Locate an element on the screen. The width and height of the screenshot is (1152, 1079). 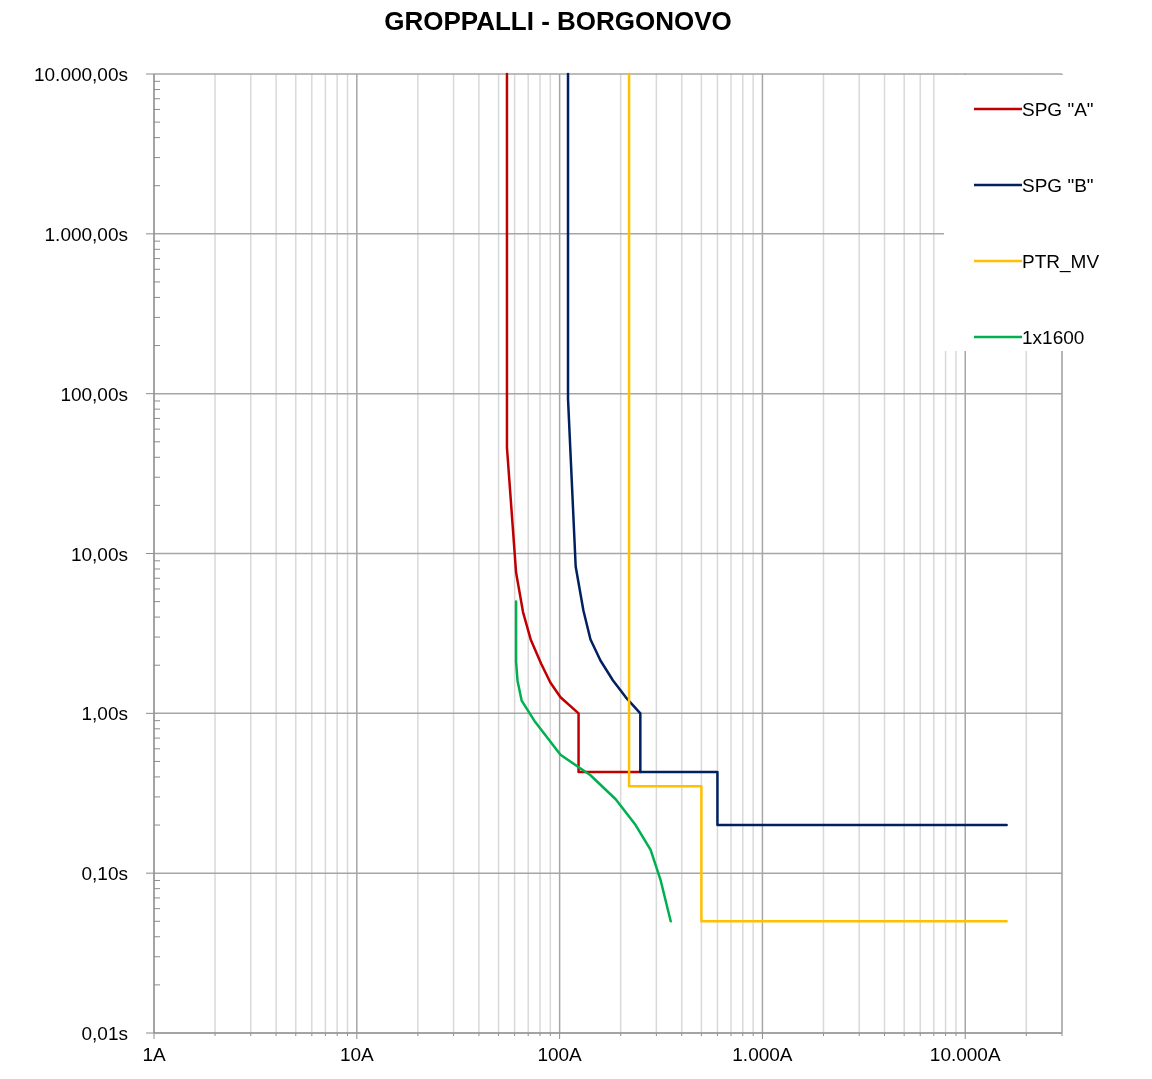
x-tick-label: 10A is located at coordinates (357, 1054).